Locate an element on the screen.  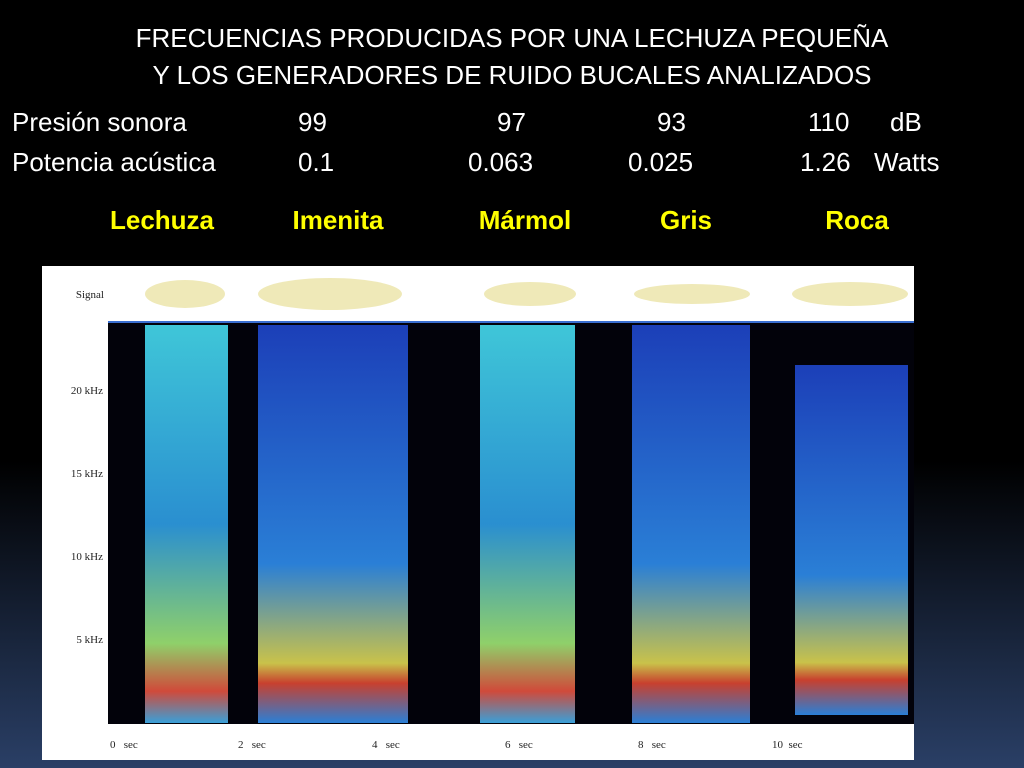
column-label: Imenita is located at coordinates (338, 220).